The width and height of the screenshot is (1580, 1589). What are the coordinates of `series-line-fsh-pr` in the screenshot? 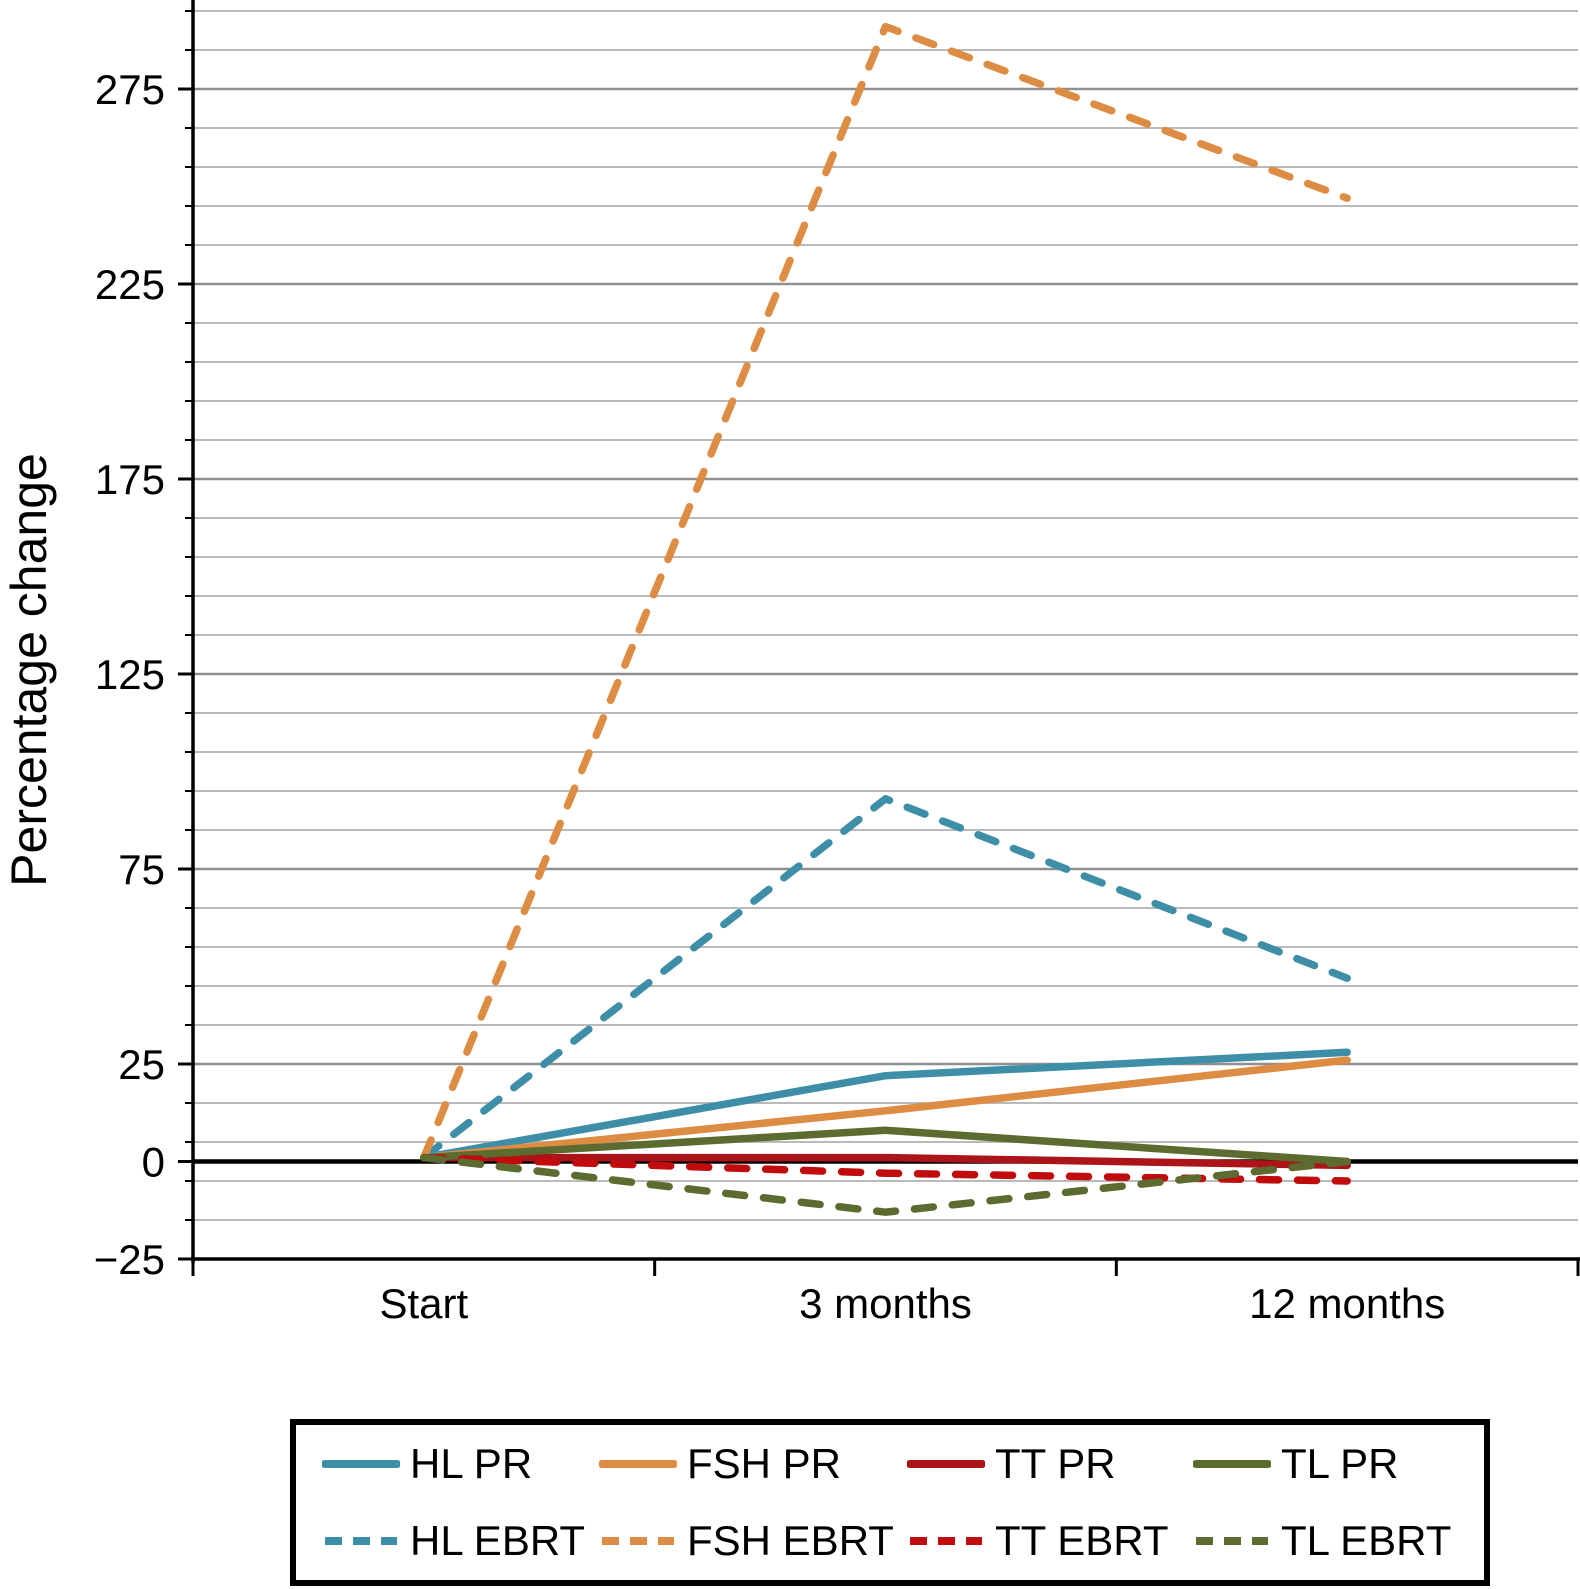 It's located at (885, 1109).